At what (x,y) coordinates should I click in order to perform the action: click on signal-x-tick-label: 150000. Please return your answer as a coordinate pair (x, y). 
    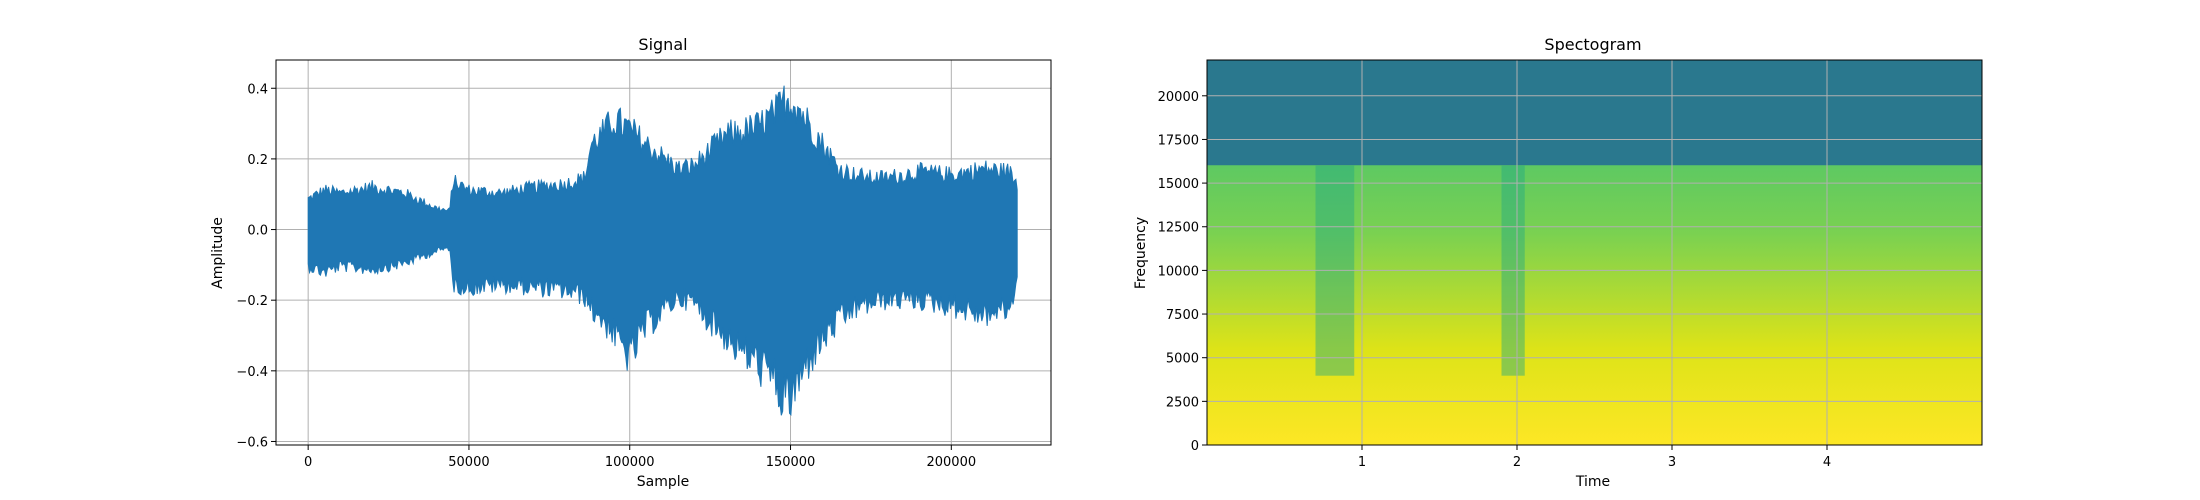
    Looking at the image, I should click on (791, 462).